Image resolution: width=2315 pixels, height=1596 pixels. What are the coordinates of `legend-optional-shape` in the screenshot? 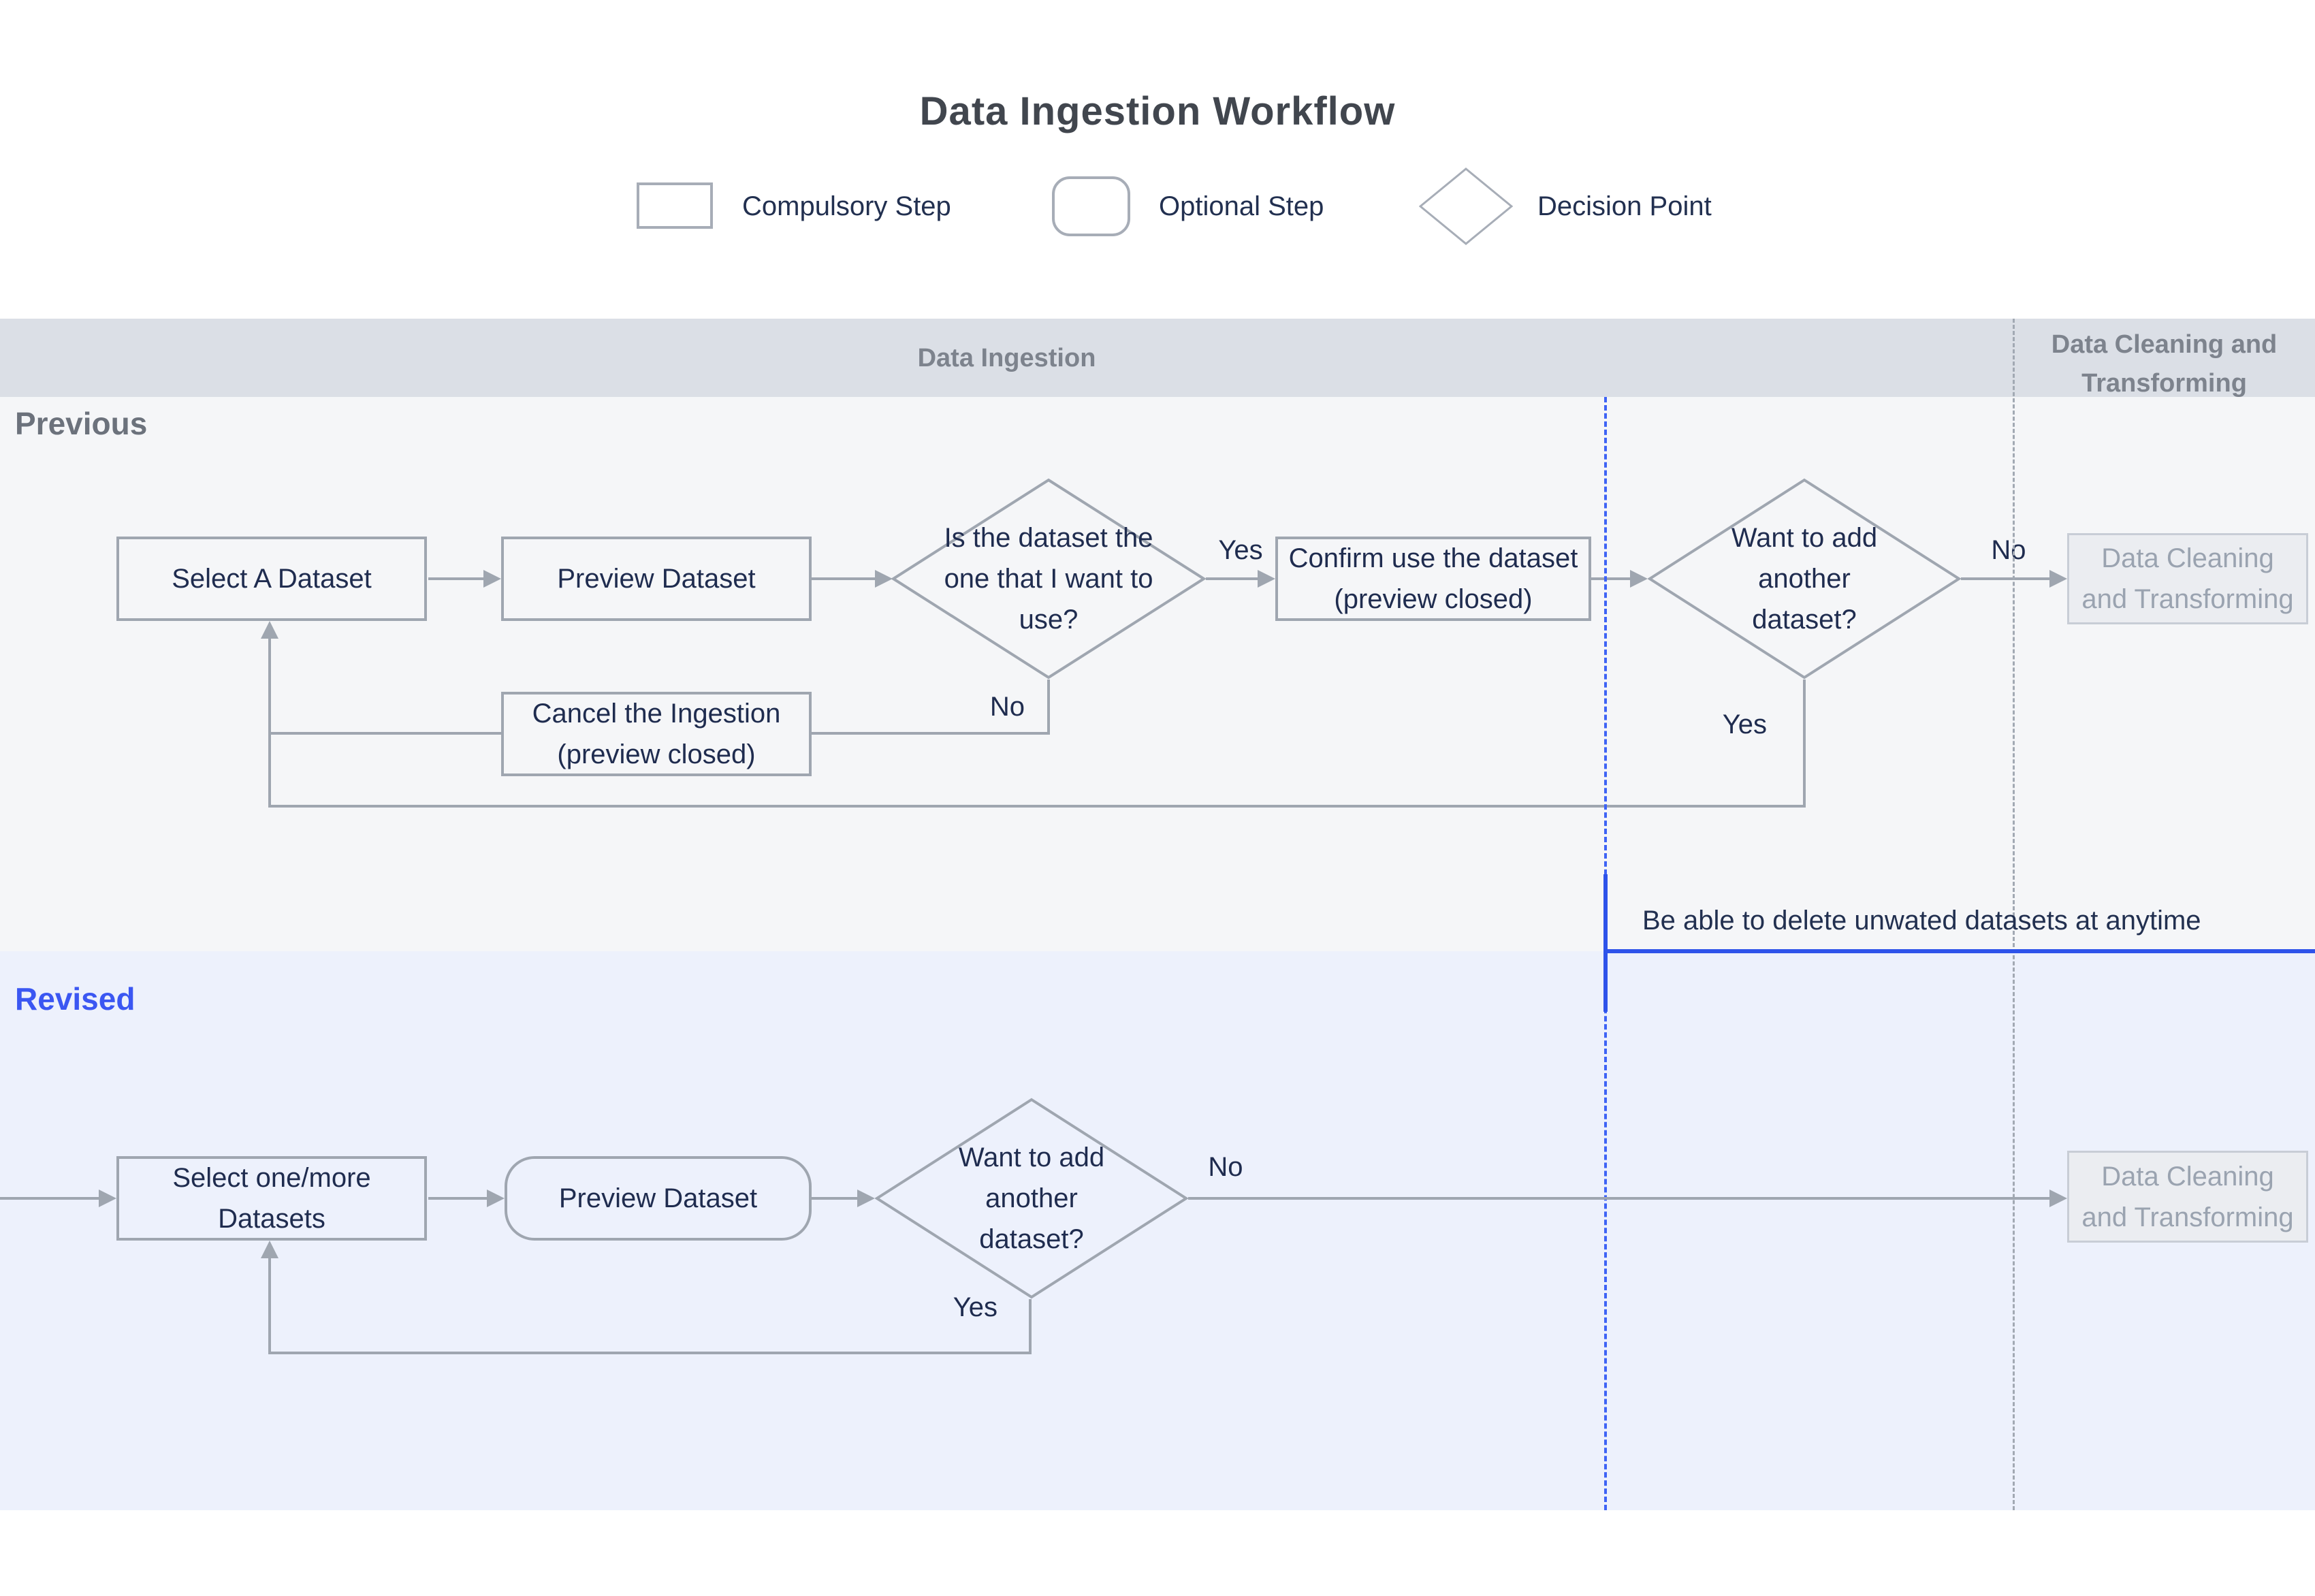 It's located at (1091, 206).